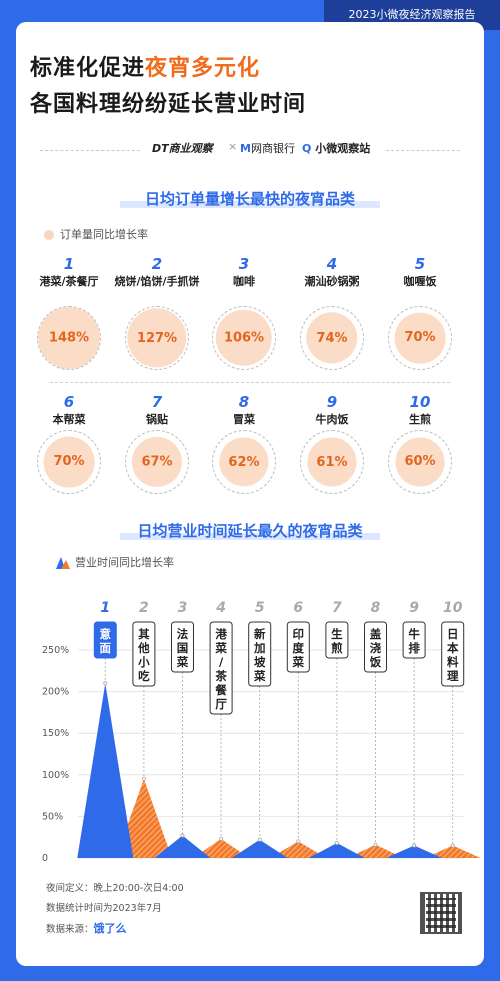 The height and width of the screenshot is (981, 500). What do you see at coordinates (244, 419) in the screenshot?
I see `order-category-name: 冒菜` at bounding box center [244, 419].